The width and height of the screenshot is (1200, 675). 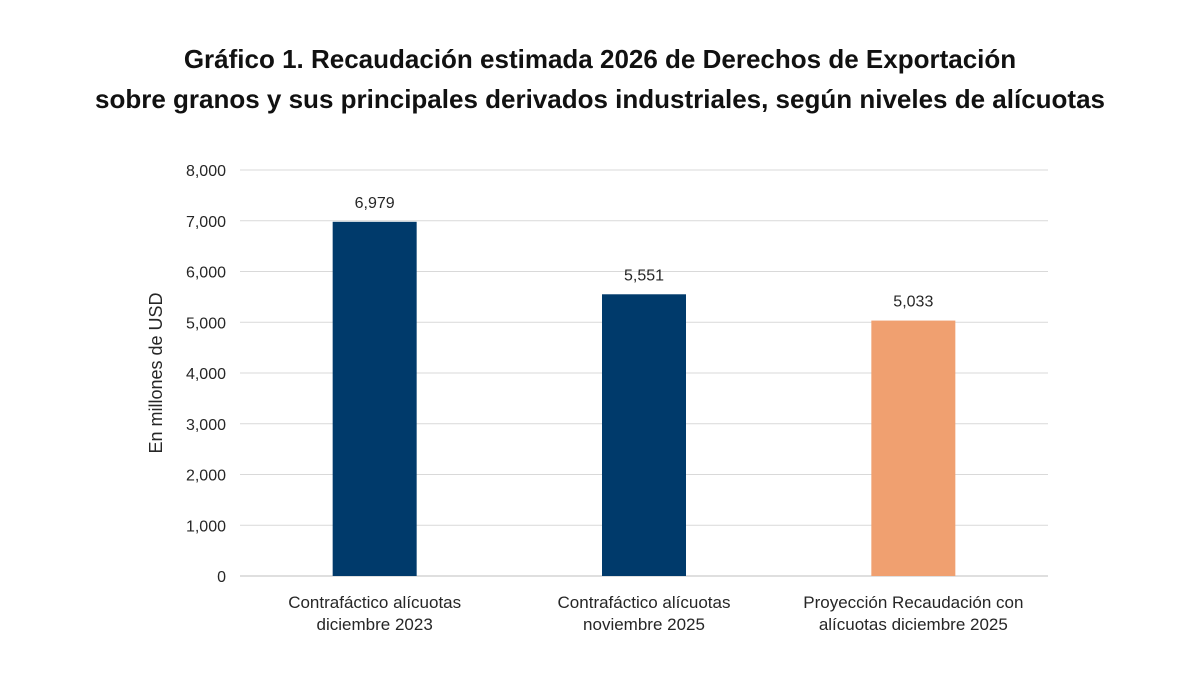 I want to click on y-tick-label: 1,000, so click(x=206, y=526).